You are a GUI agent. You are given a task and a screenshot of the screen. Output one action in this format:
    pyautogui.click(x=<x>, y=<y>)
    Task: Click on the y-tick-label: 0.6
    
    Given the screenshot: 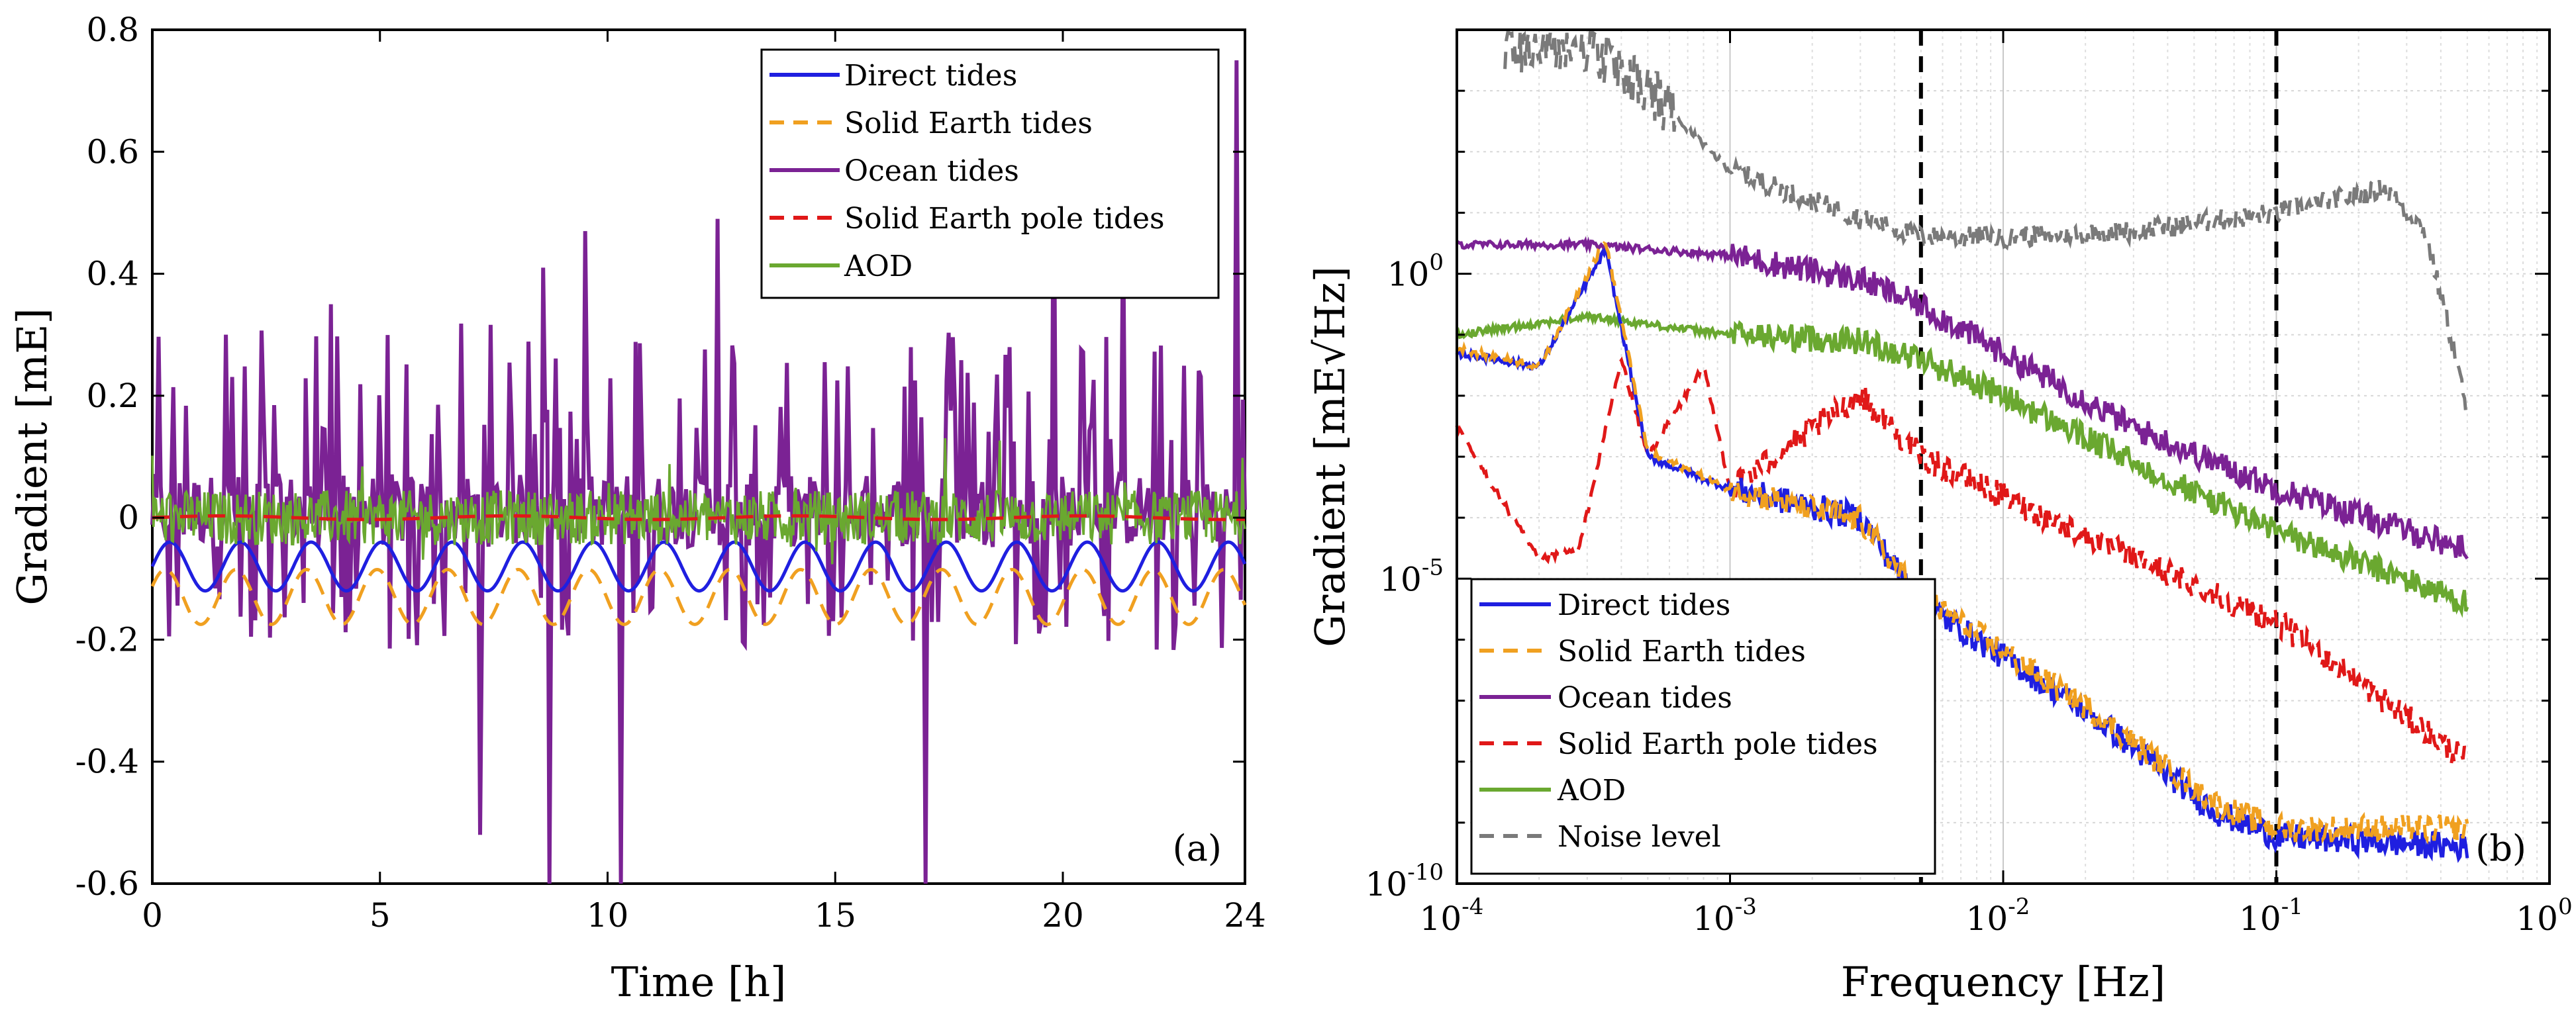 What is the action you would take?
    pyautogui.click(x=112, y=151)
    